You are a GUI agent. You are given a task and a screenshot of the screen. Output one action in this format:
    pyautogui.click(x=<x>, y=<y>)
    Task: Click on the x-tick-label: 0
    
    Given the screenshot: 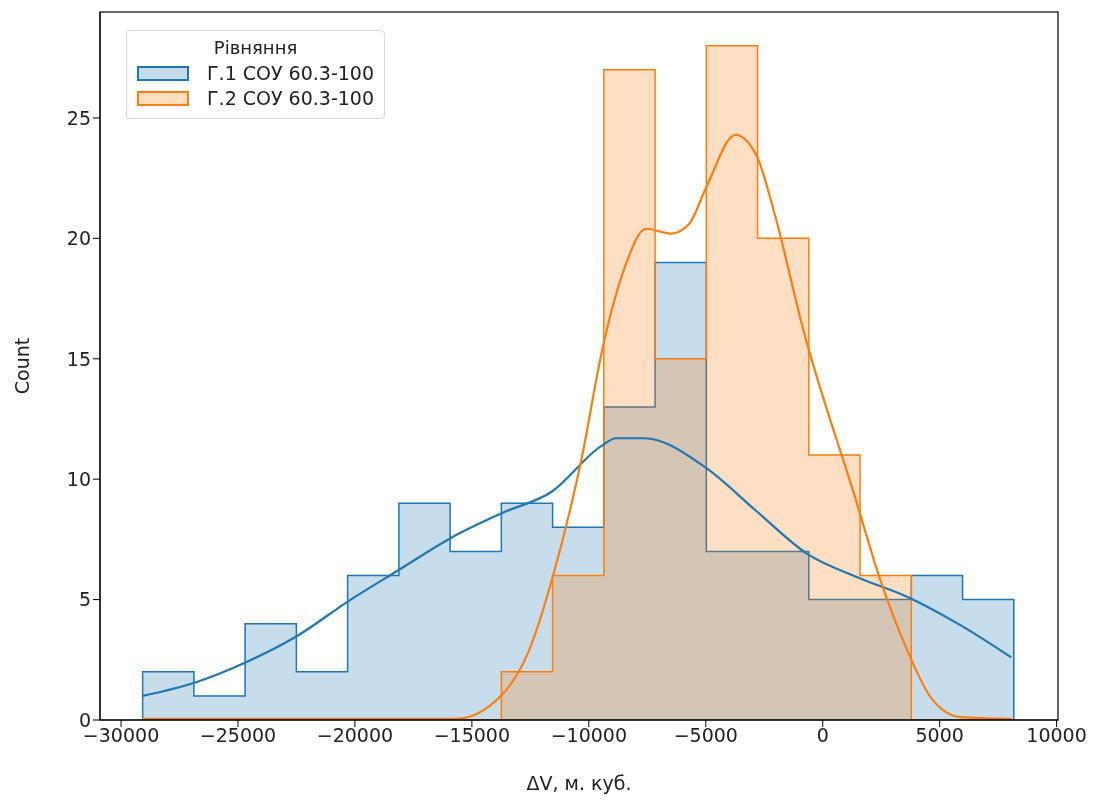 What is the action you would take?
    pyautogui.click(x=822, y=735)
    